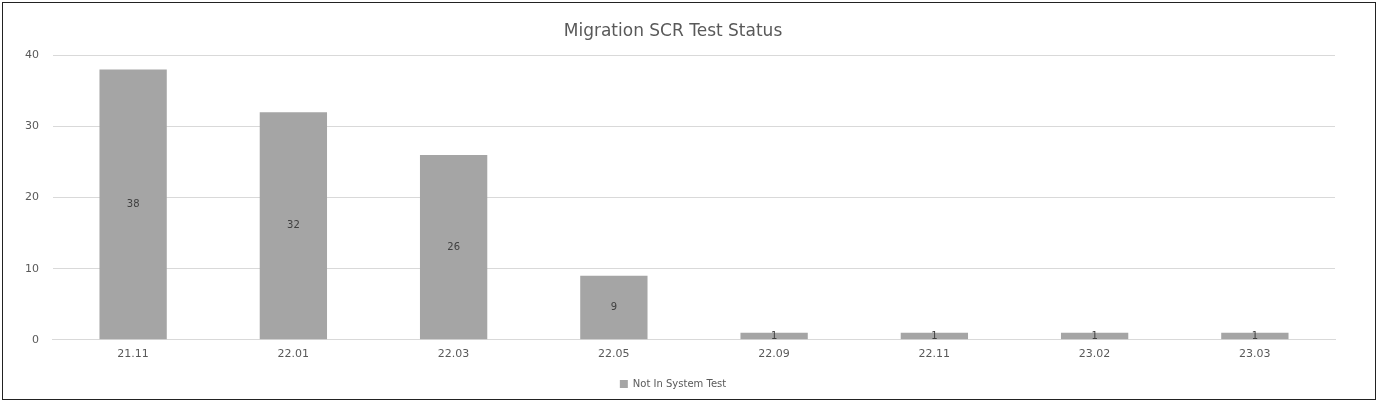 Image resolution: width=1380 pixels, height=404 pixels. I want to click on legend-label: Not In System Test, so click(679, 383).